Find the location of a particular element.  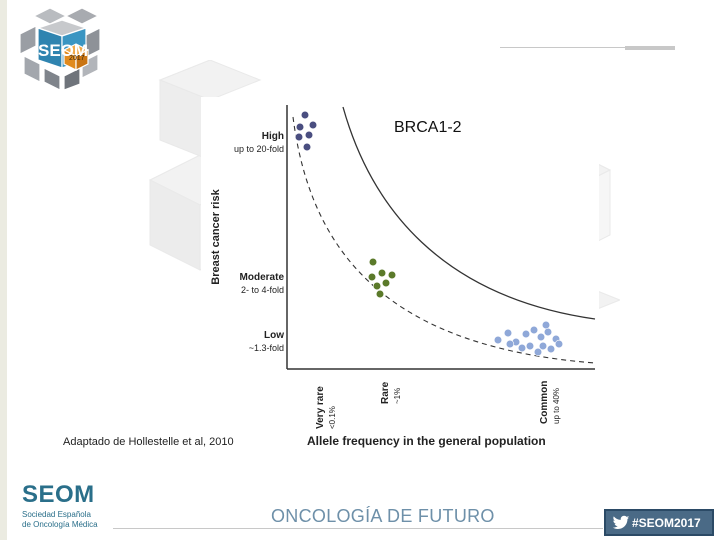

source-citation: Adaptado de Hollestelle et al, 2010 is located at coordinates (148, 442).